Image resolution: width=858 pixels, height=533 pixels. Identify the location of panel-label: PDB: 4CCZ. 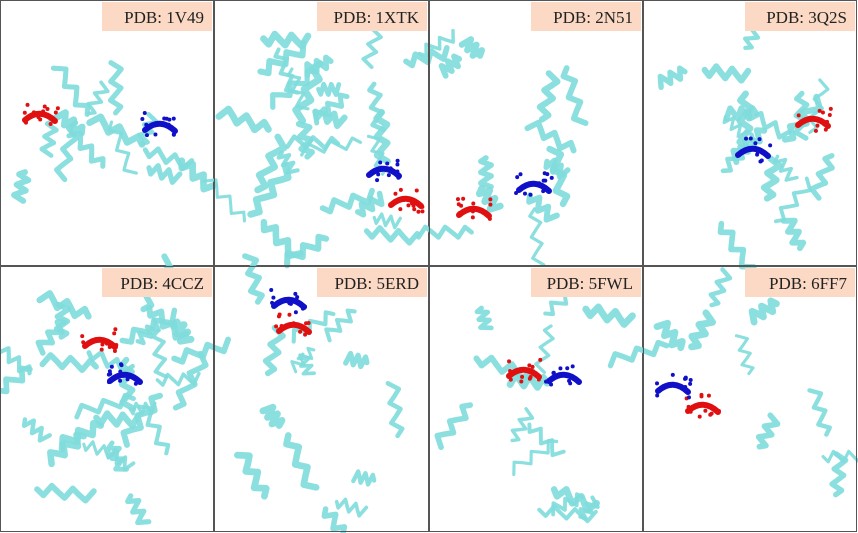
(162, 283).